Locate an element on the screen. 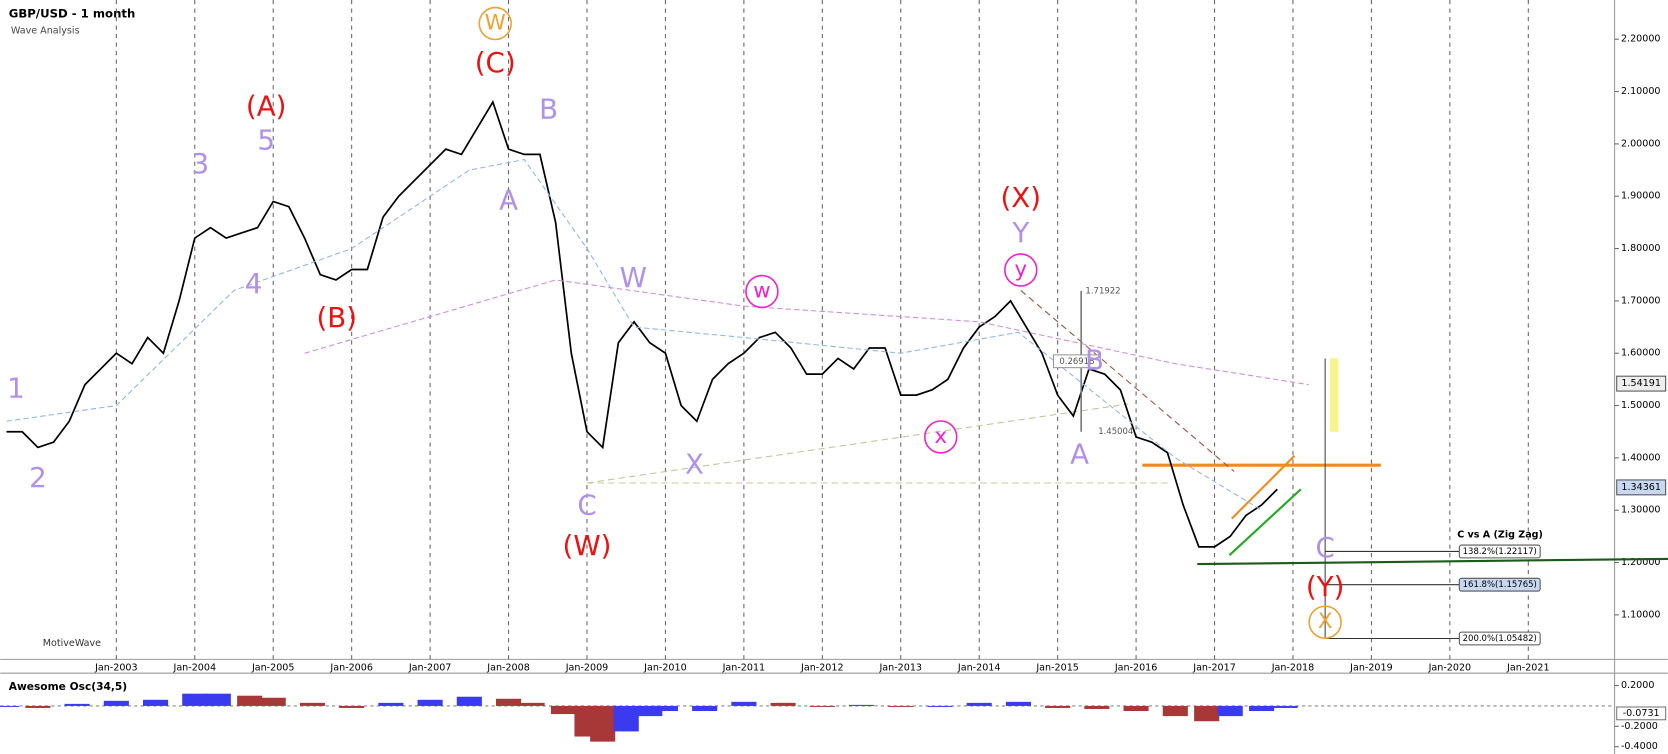 The image size is (1668, 754). x-tick-label: Jan-2008 is located at coordinates (508, 667).